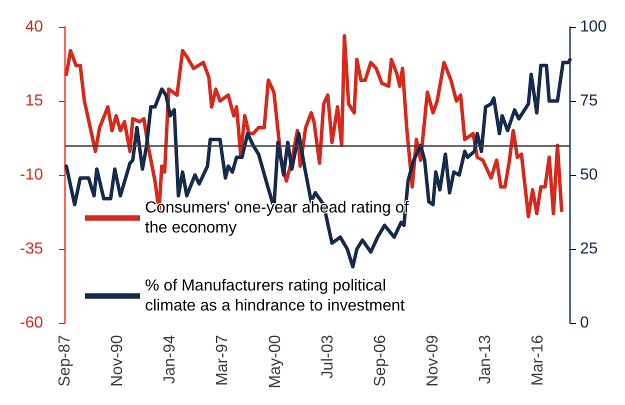 The image size is (625, 405). Describe the element at coordinates (32, 249) in the screenshot. I see `y-tick-label: -35` at that location.